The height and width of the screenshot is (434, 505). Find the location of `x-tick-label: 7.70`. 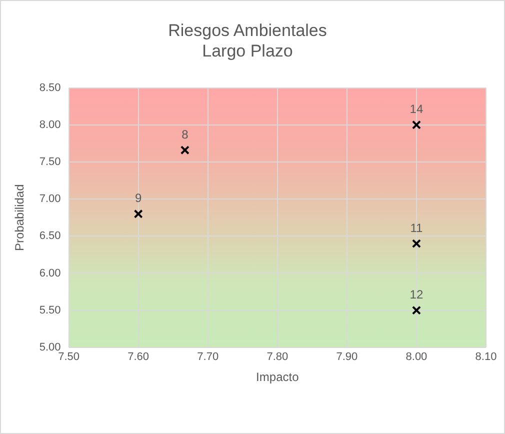

x-tick-label: 7.70 is located at coordinates (208, 357).